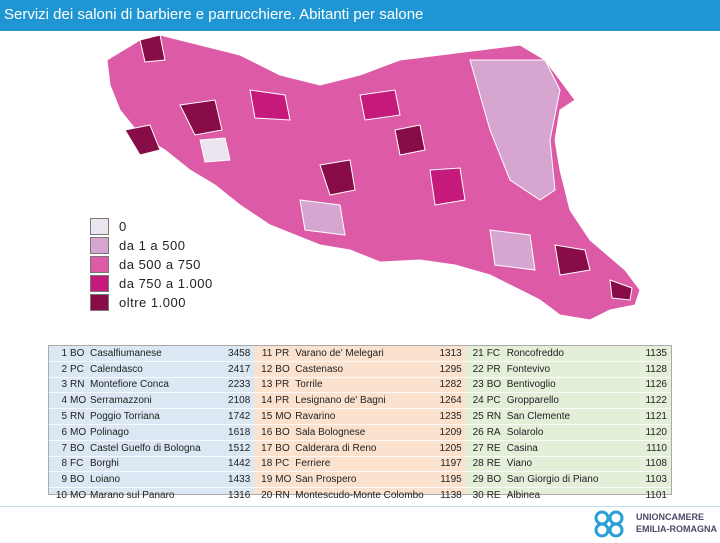 This screenshot has height=543, width=720. What do you see at coordinates (132, 496) in the screenshot?
I see `municipality: Marano sul Panaro` at bounding box center [132, 496].